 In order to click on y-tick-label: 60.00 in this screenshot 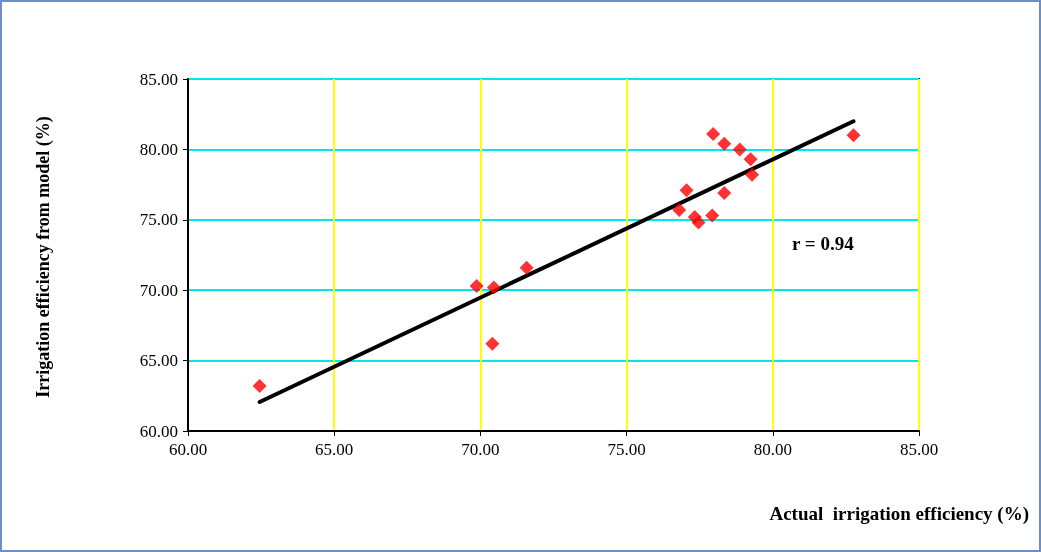, I will do `click(158, 431)`.